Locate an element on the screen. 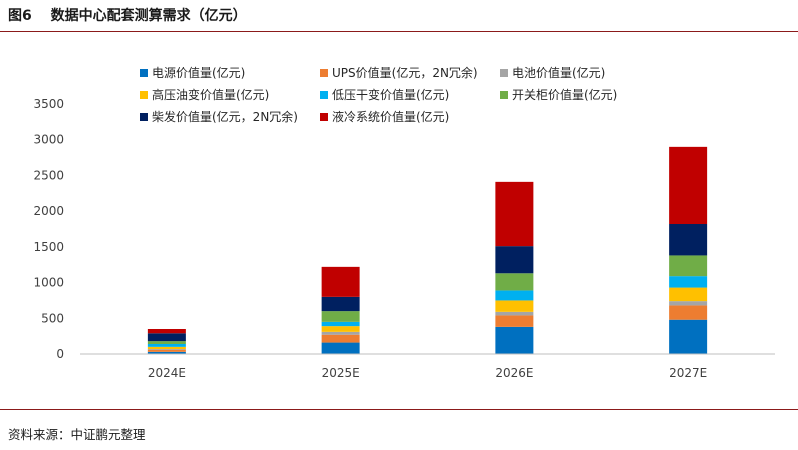 The width and height of the screenshot is (798, 450). y-tick-label: 2500 is located at coordinates (48, 175).